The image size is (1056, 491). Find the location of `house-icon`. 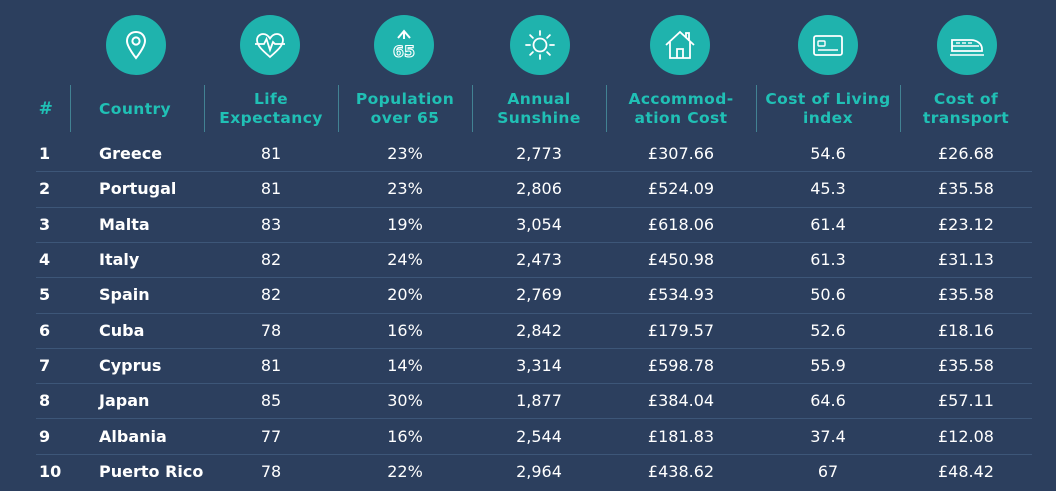

house-icon is located at coordinates (680, 45).